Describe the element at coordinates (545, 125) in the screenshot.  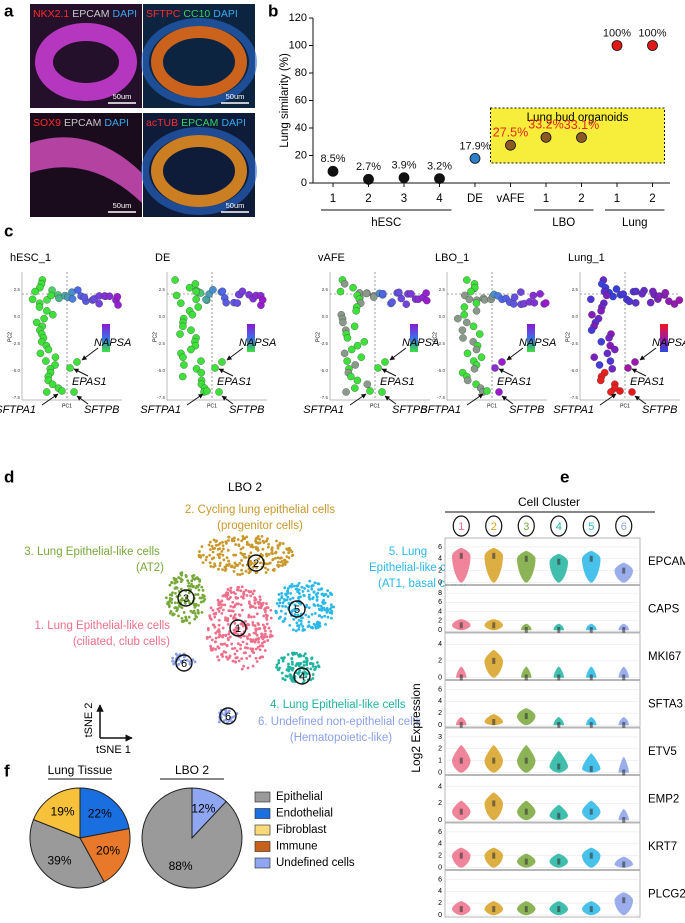
I see `value-label: 33.2%` at that location.